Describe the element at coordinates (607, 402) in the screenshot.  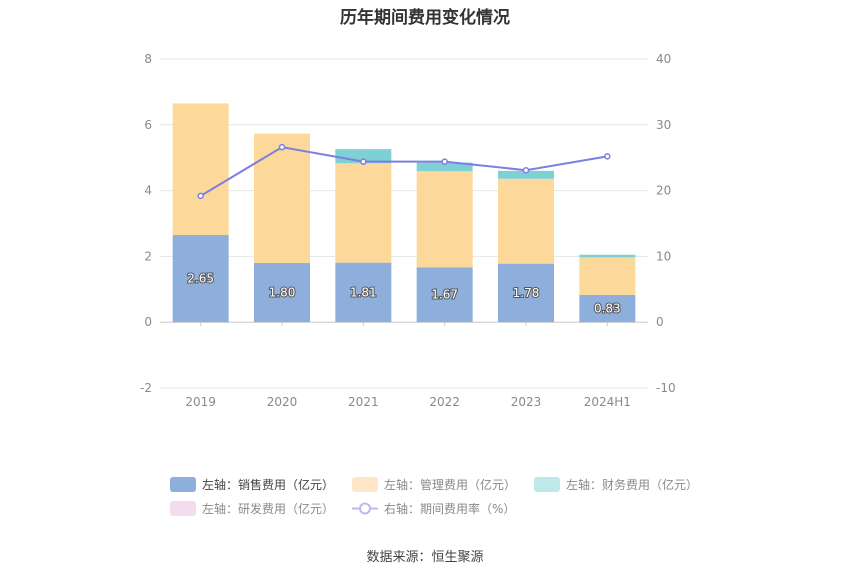
I see `x-tick-label: 2024H1` at that location.